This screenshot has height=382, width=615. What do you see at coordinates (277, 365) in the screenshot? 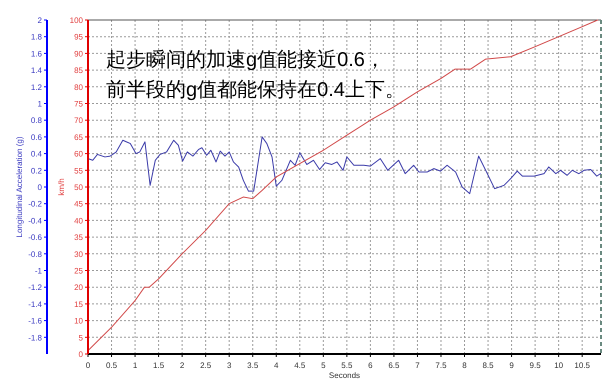
I see `x-tick-label: 4` at bounding box center [277, 365].